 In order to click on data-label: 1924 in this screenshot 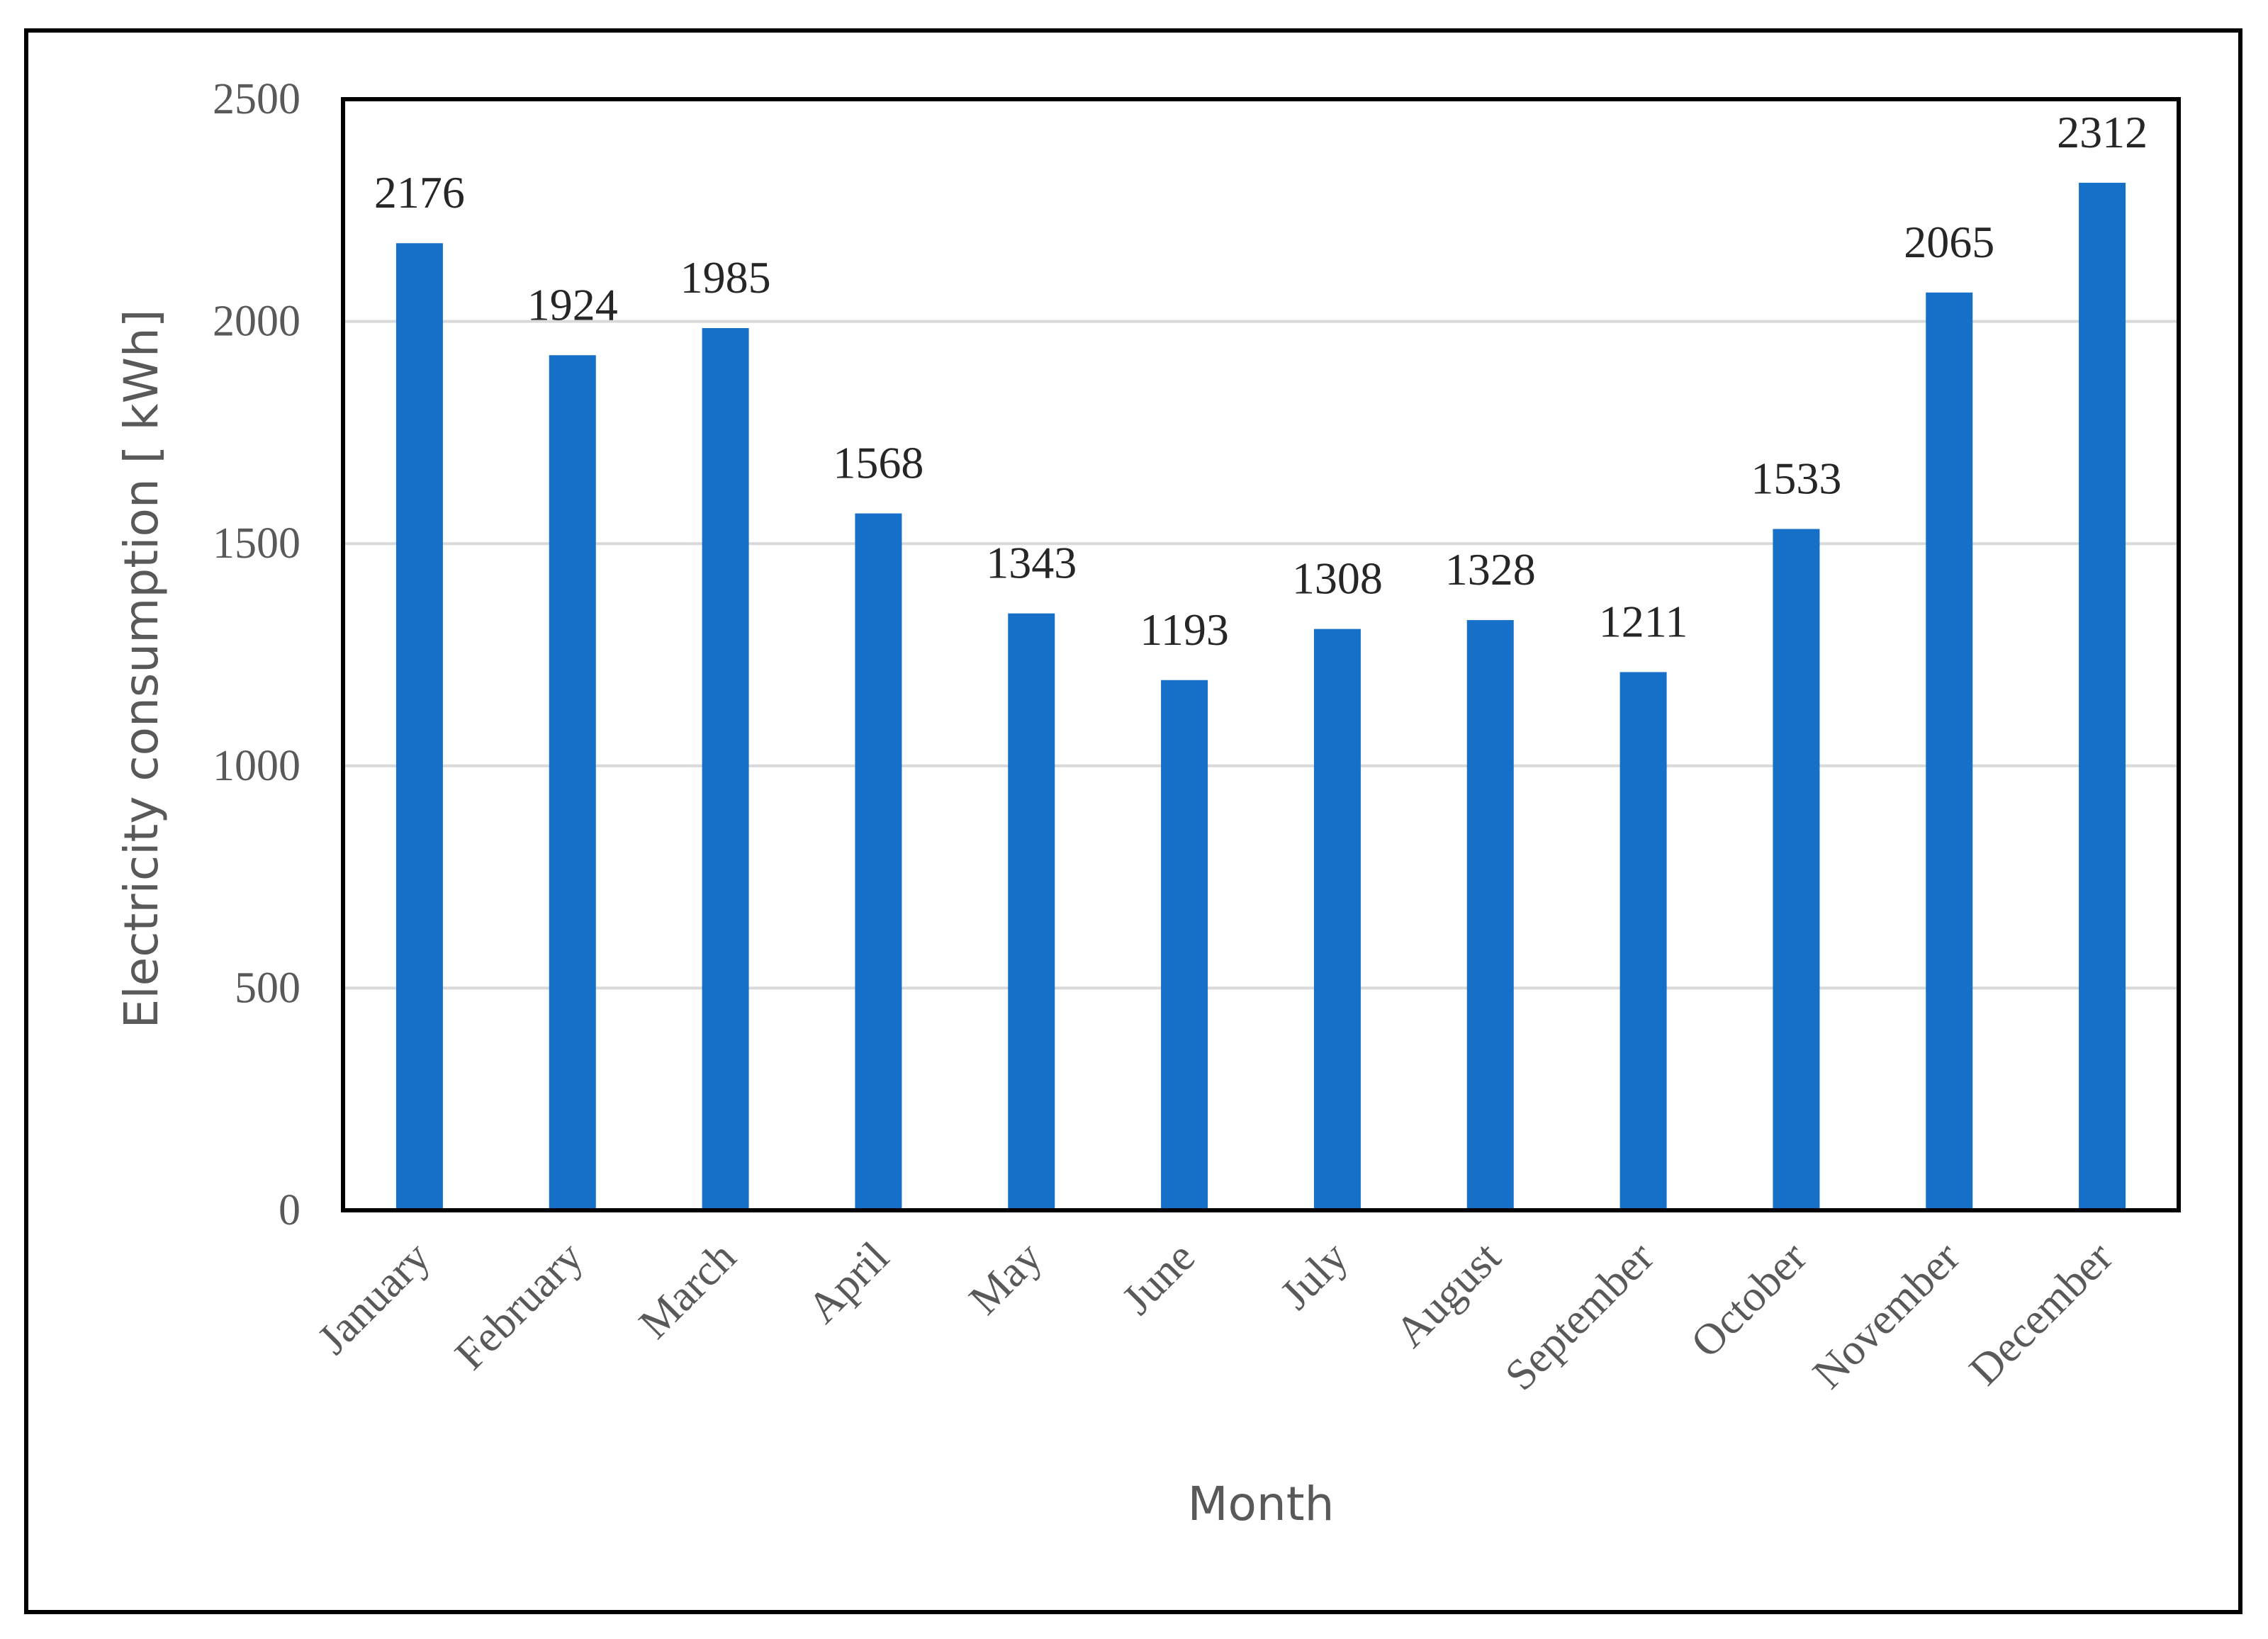, I will do `click(572, 304)`.